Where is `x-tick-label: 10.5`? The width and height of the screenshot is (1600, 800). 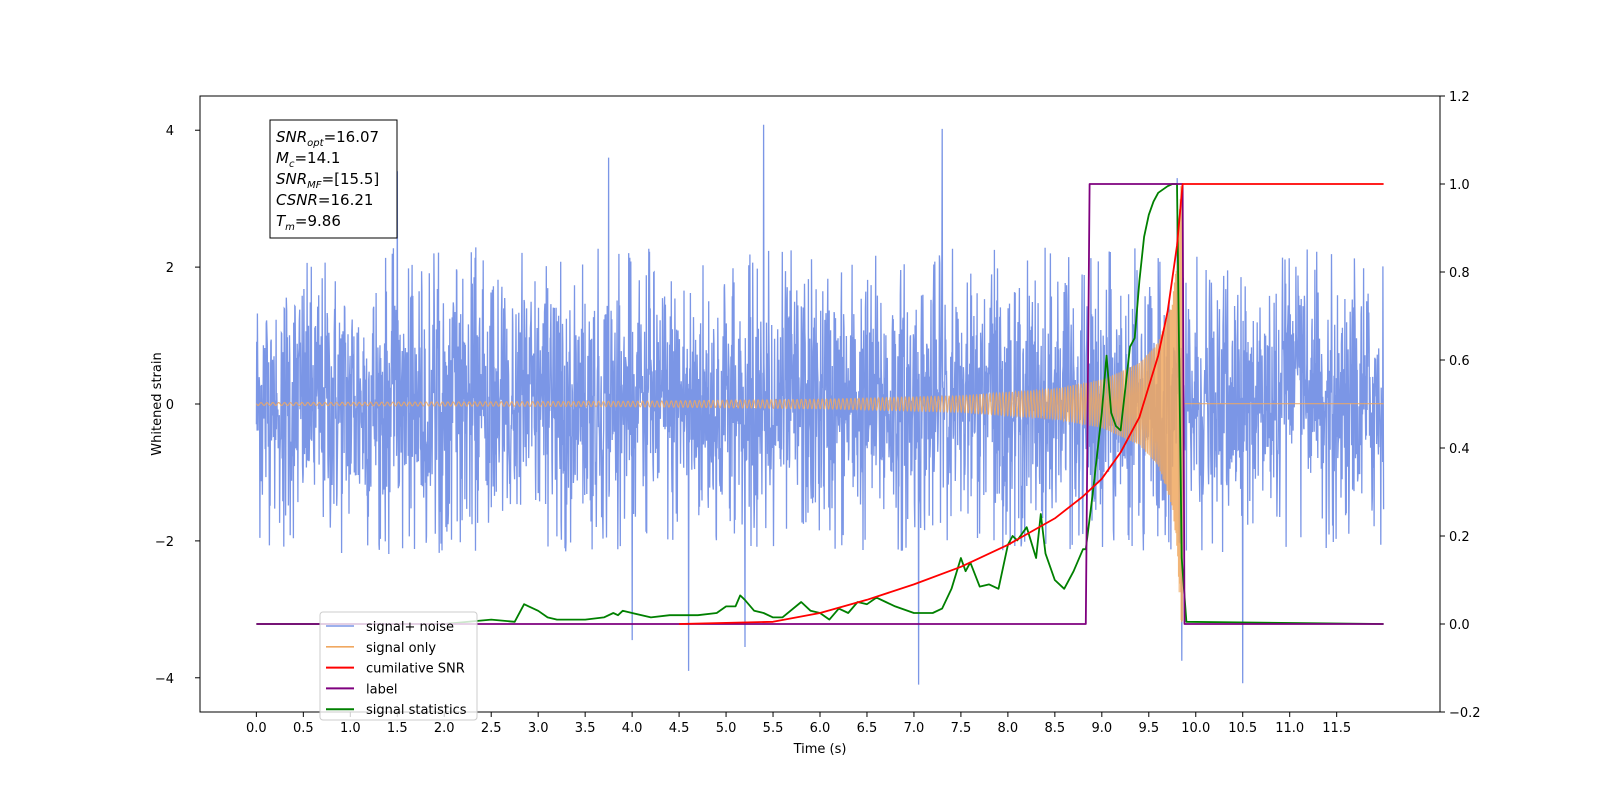 x-tick-label: 10.5 is located at coordinates (1242, 728).